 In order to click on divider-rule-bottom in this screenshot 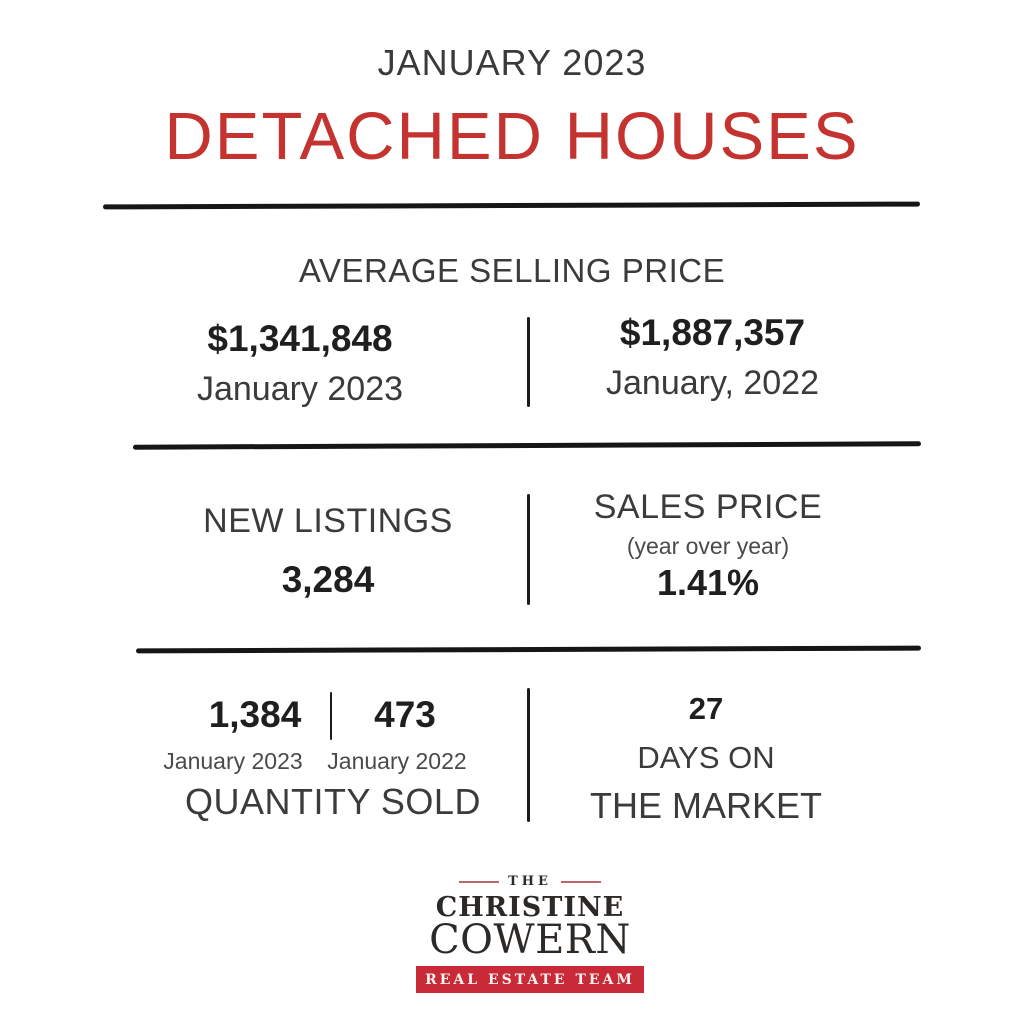, I will do `click(528, 649)`.